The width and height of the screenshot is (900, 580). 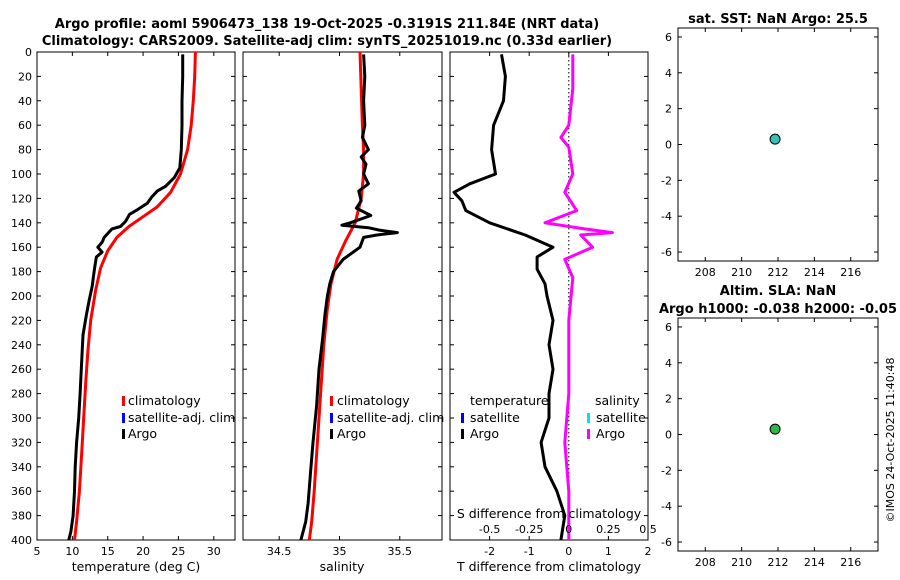 What do you see at coordinates (25, 76) in the screenshot?
I see `depth-tick-label: 20` at bounding box center [25, 76].